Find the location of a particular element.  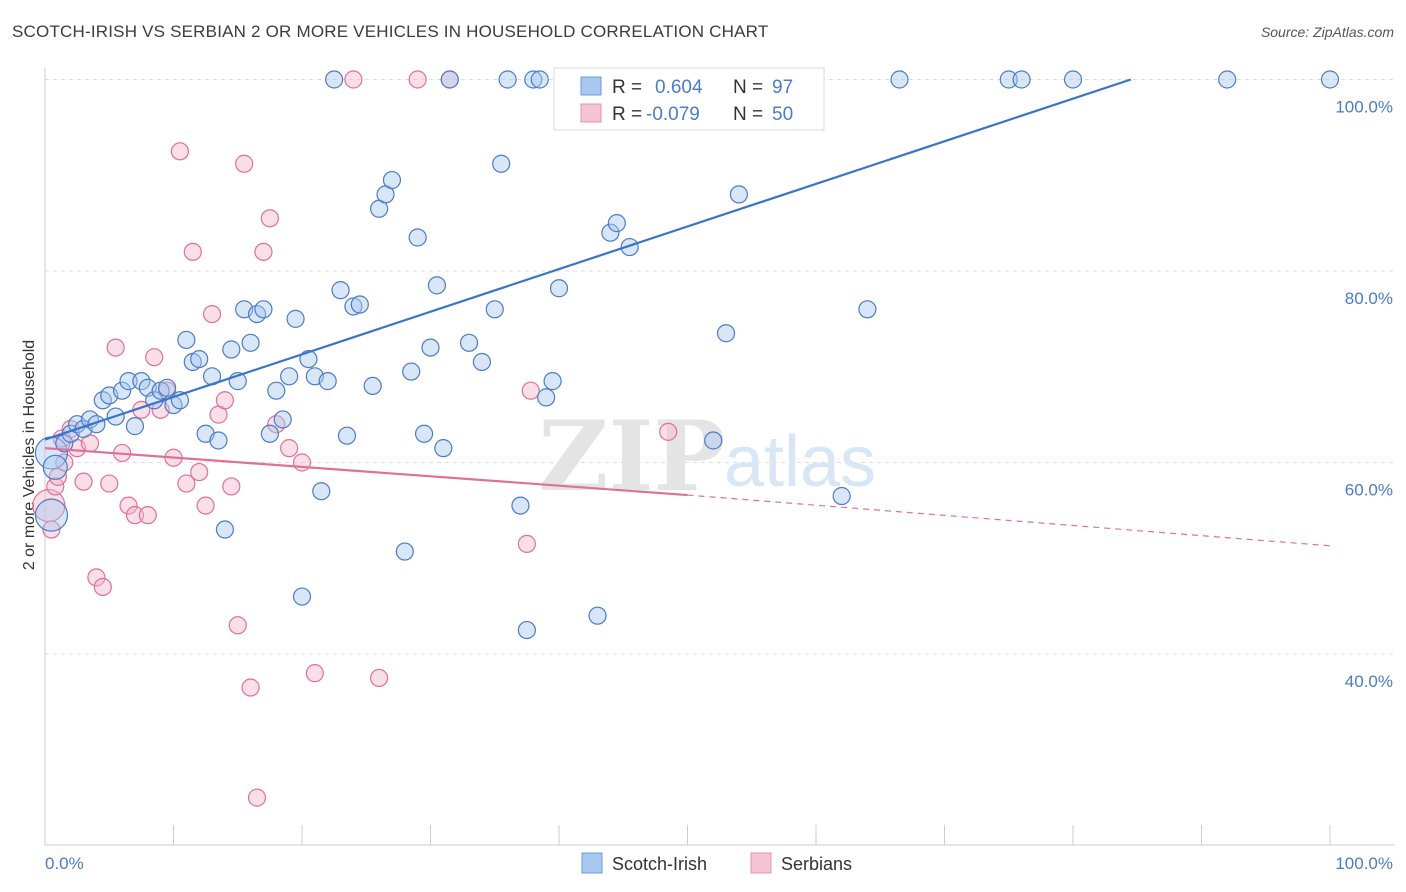

y-tick-label-100: 100.0% is located at coordinates (1364, 107).